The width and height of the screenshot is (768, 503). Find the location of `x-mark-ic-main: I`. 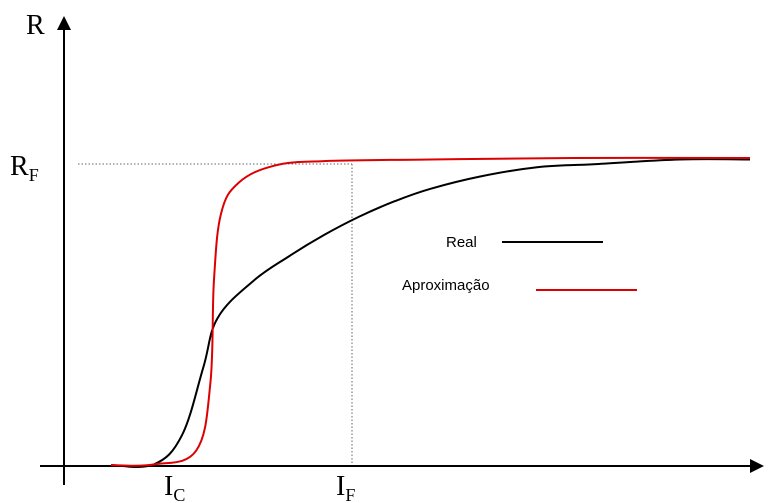

x-mark-ic-main: I is located at coordinates (168, 486).